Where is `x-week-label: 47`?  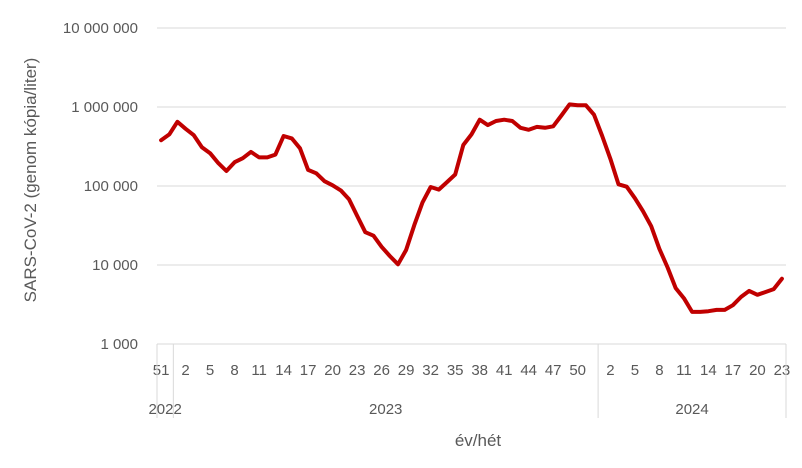 x-week-label: 47 is located at coordinates (553, 370).